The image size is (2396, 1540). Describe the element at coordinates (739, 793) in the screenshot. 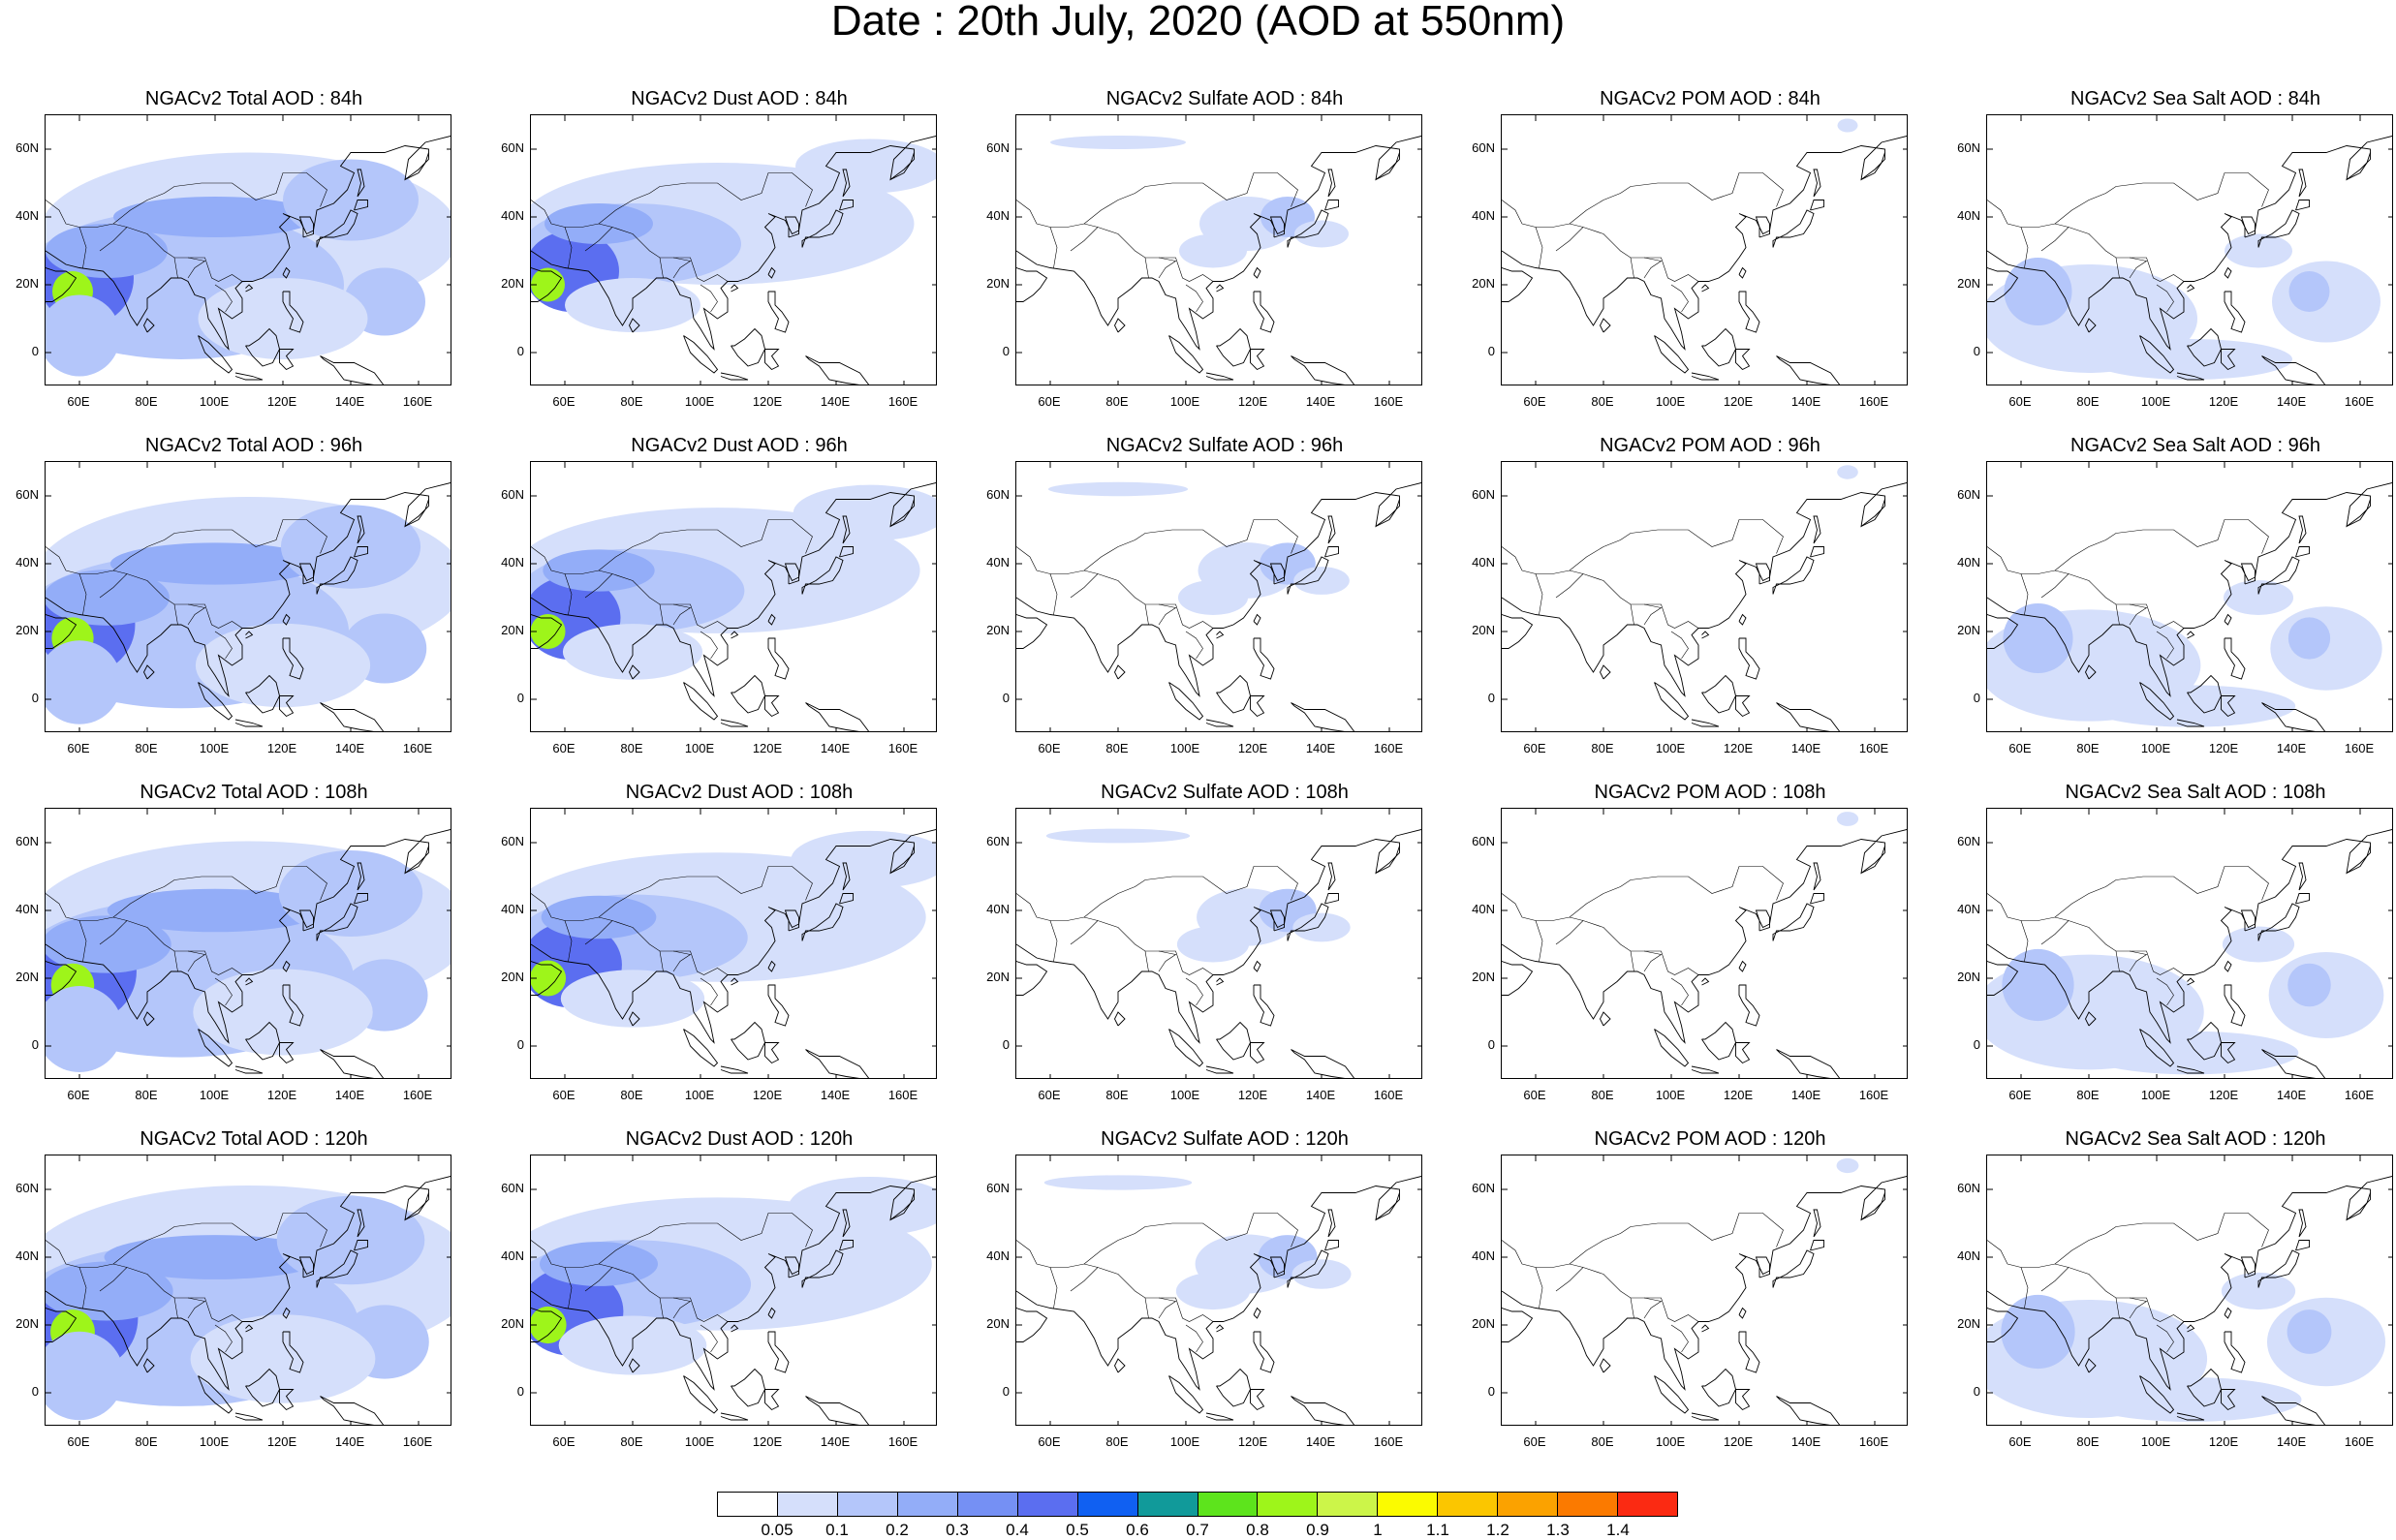

I see `panel-title: NGACv2 Dust AOD : 108h` at that location.